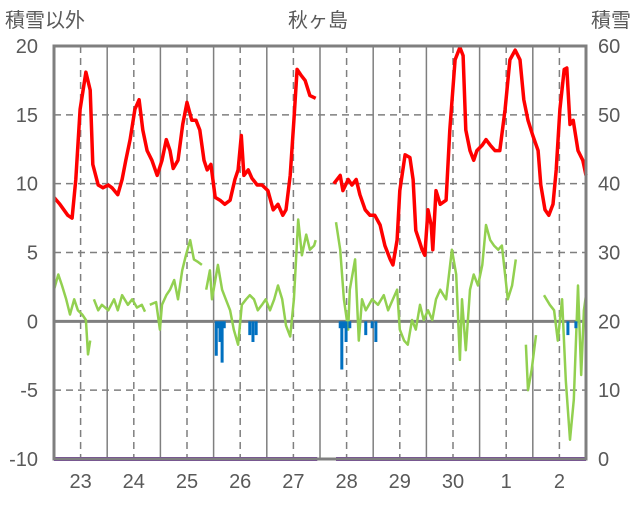 The width and height of the screenshot is (636, 506). Describe the element at coordinates (27, 47) in the screenshot. I see `y-left-tick-label: 20` at that location.